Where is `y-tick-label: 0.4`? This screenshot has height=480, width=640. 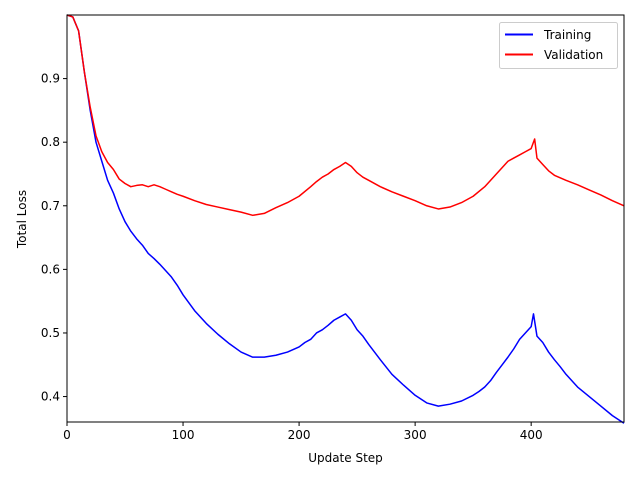 y-tick-label: 0.4 is located at coordinates (50, 397).